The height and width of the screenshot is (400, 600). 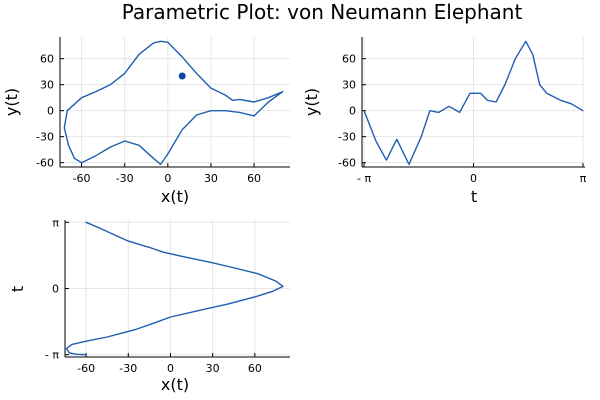 I want to click on x-tick-label: π, so click(x=583, y=178).